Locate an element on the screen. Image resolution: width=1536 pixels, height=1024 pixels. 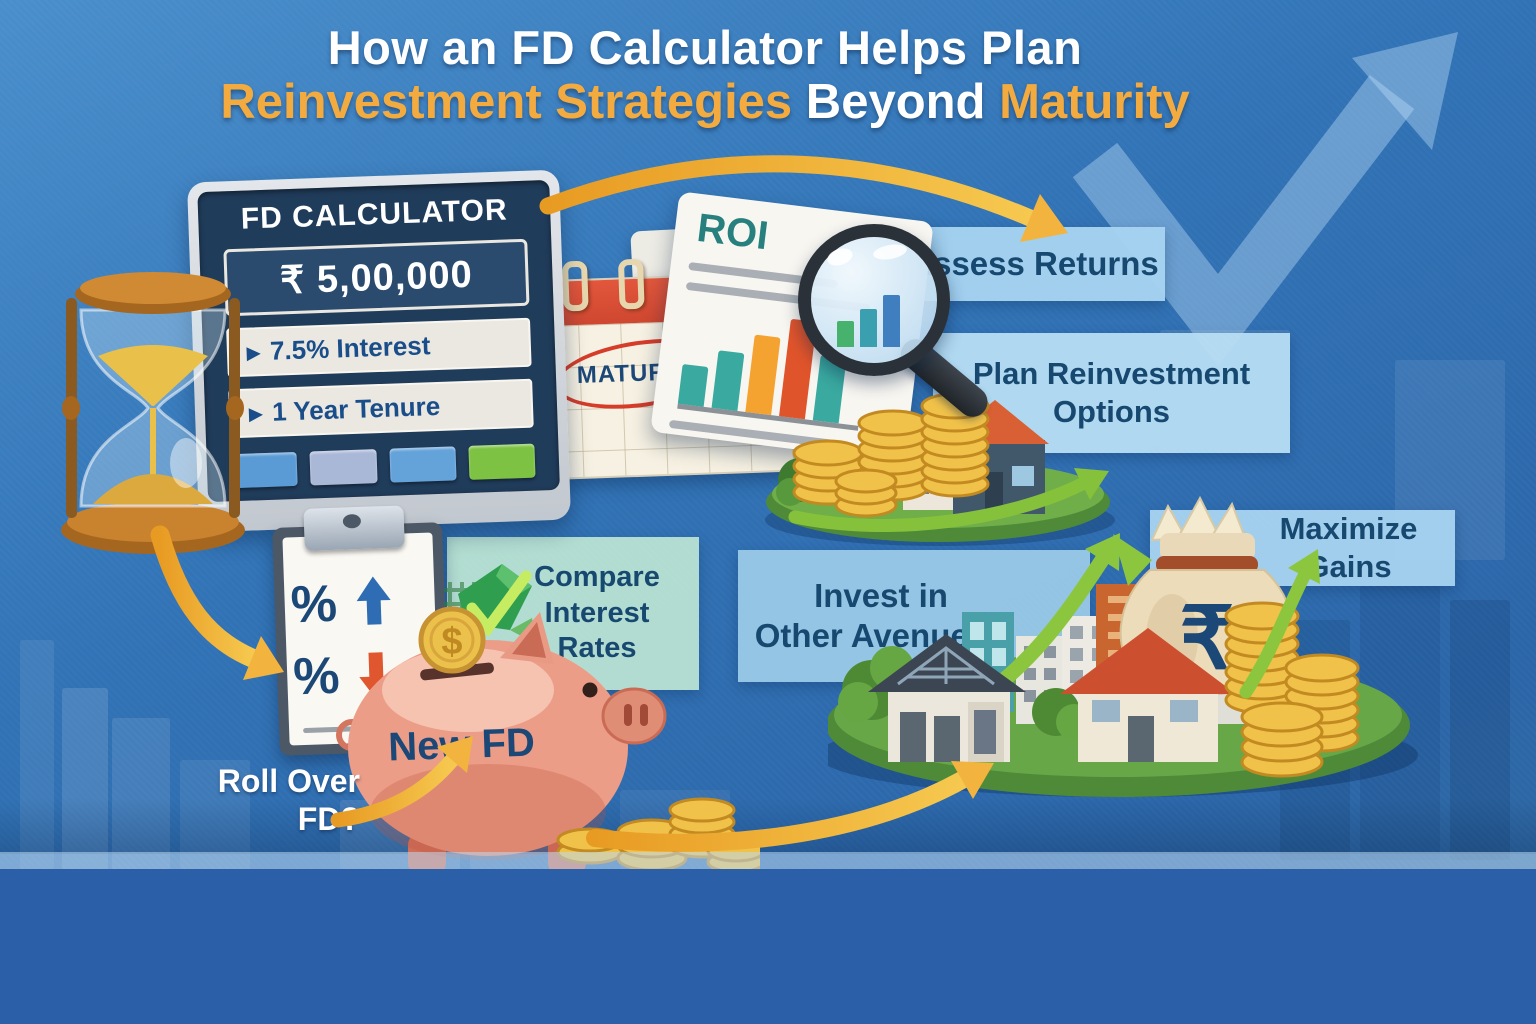
gains-growth-arrow is located at coordinates (1279, 624).